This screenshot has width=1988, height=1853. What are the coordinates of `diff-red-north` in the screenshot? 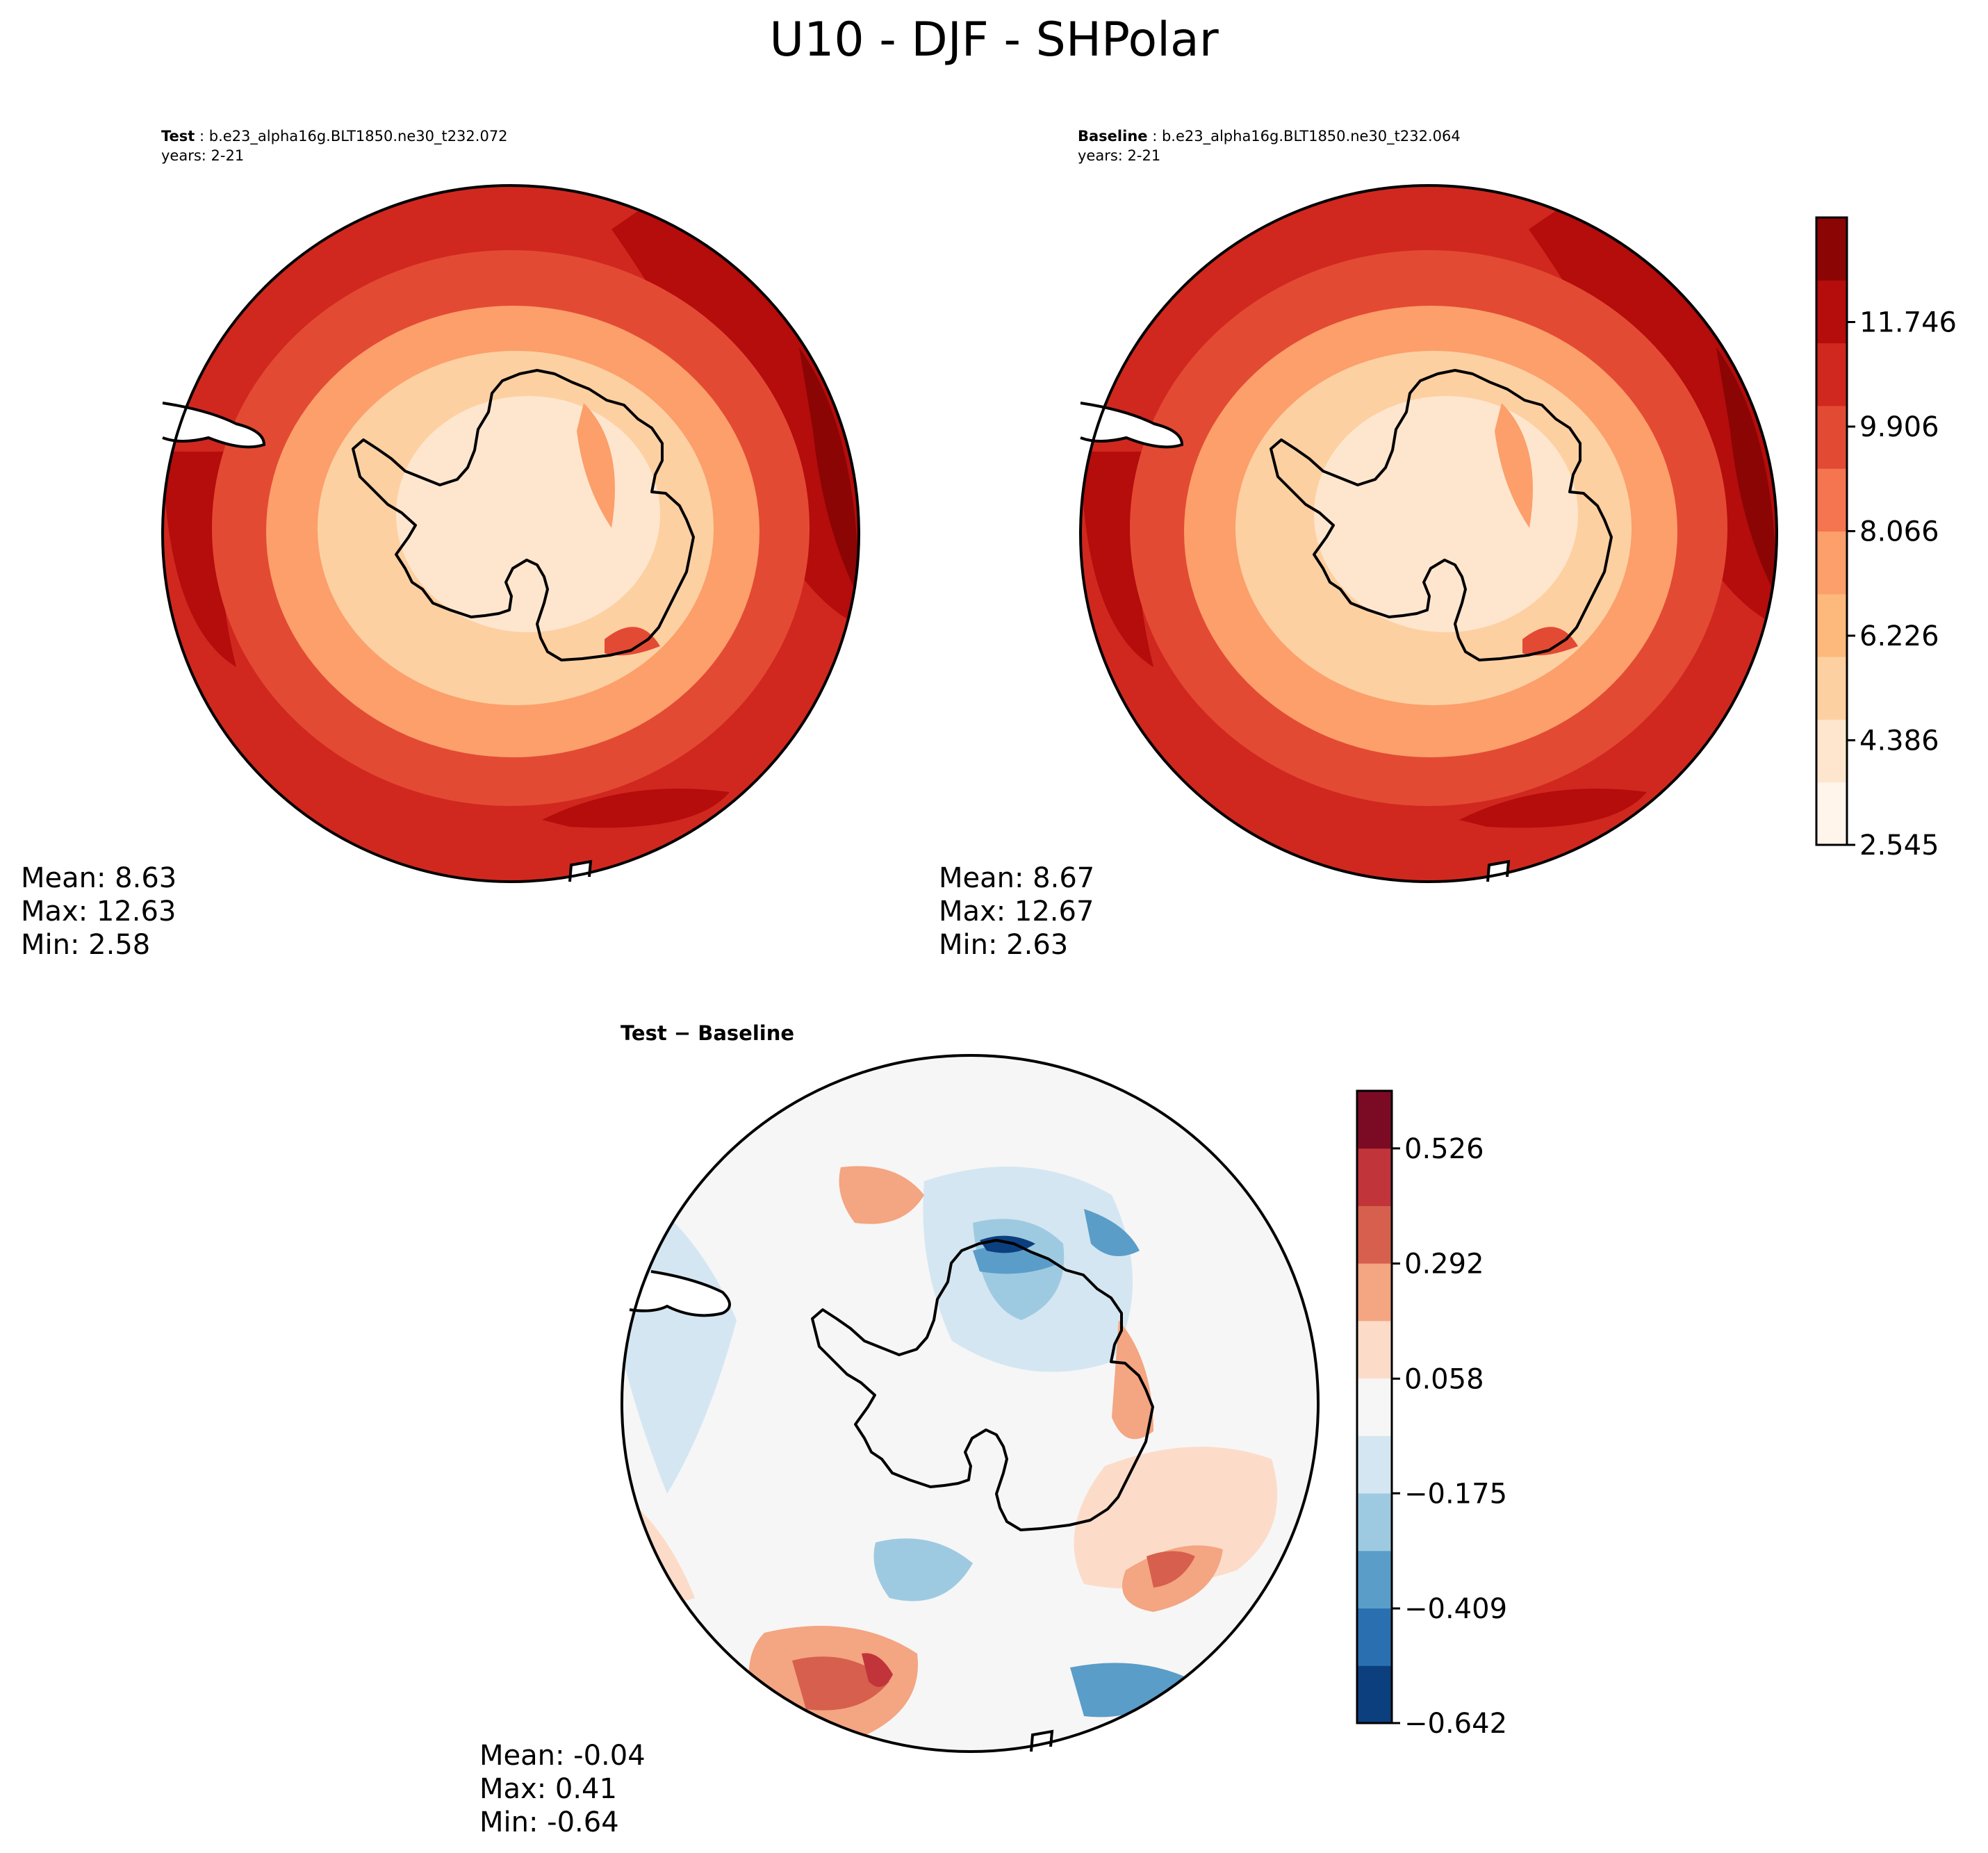 It's located at (881, 1195).